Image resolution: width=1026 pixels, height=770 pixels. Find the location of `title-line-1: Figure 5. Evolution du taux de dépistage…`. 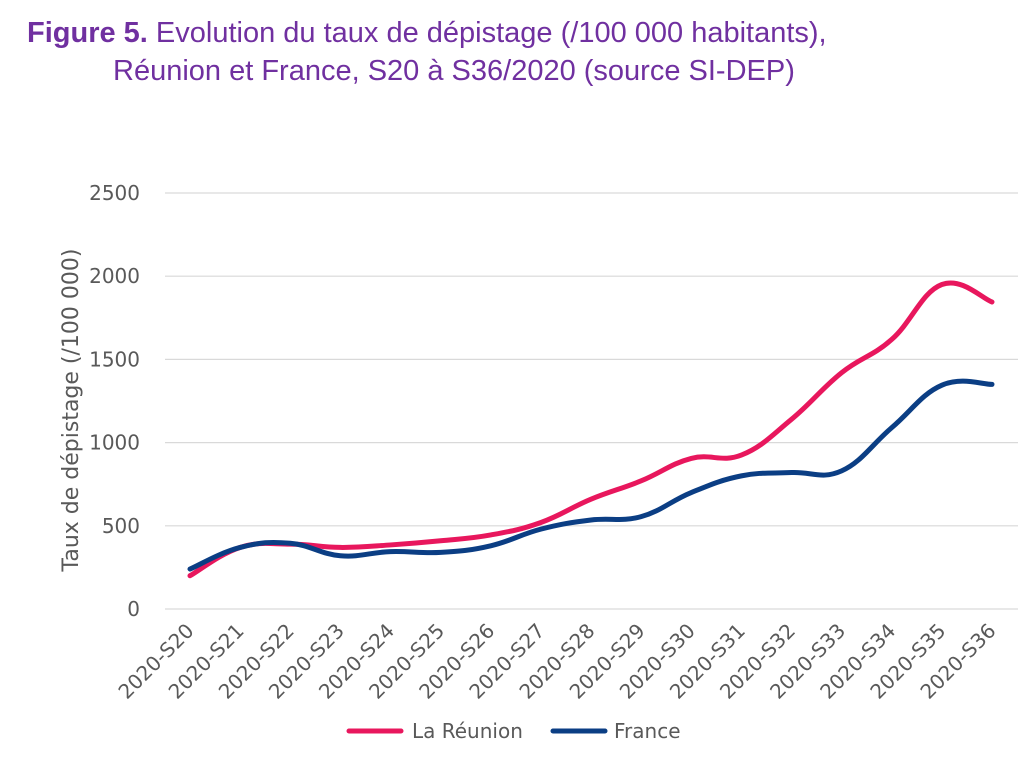

title-line-1: Figure 5. Evolution du taux de dépistage… is located at coordinates (513, 33).